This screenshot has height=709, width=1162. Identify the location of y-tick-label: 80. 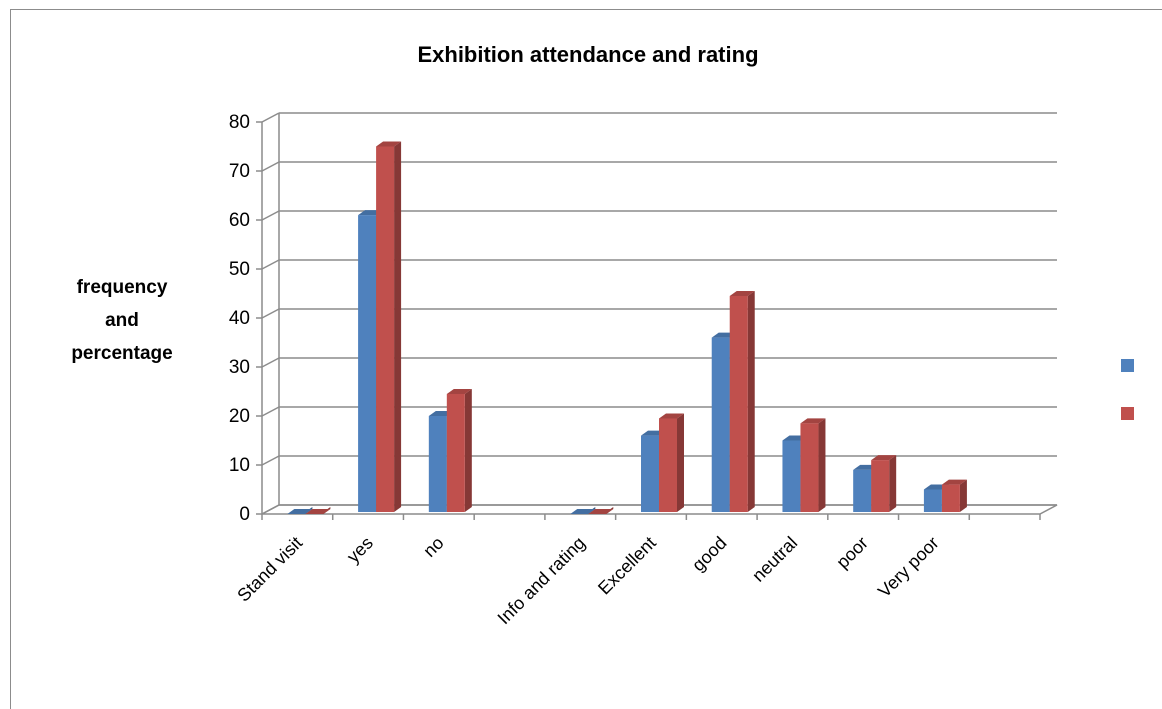
(239, 122).